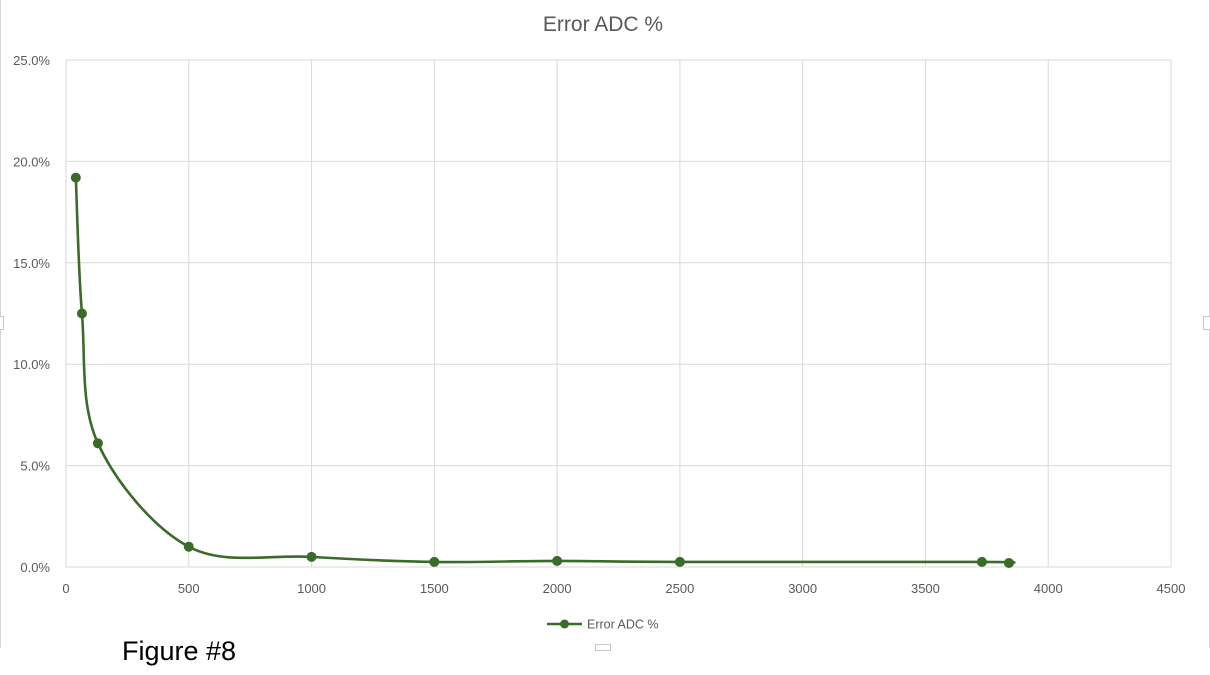  Describe the element at coordinates (35, 466) in the screenshot. I see `y-tick-label: 5.0%` at that location.